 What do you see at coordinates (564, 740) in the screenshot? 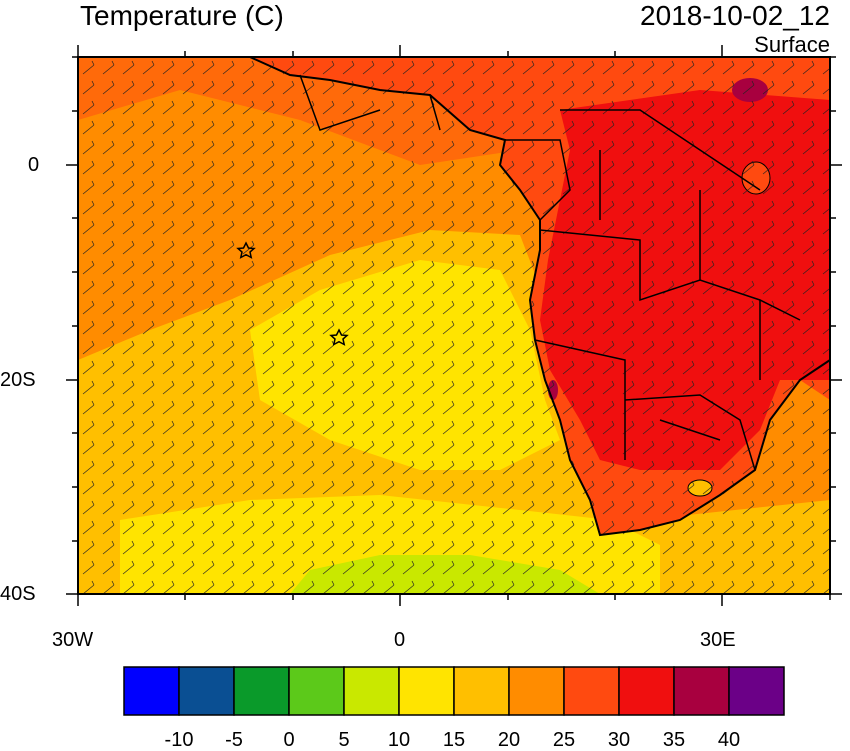
I see `colorbar-label: 25` at bounding box center [564, 740].